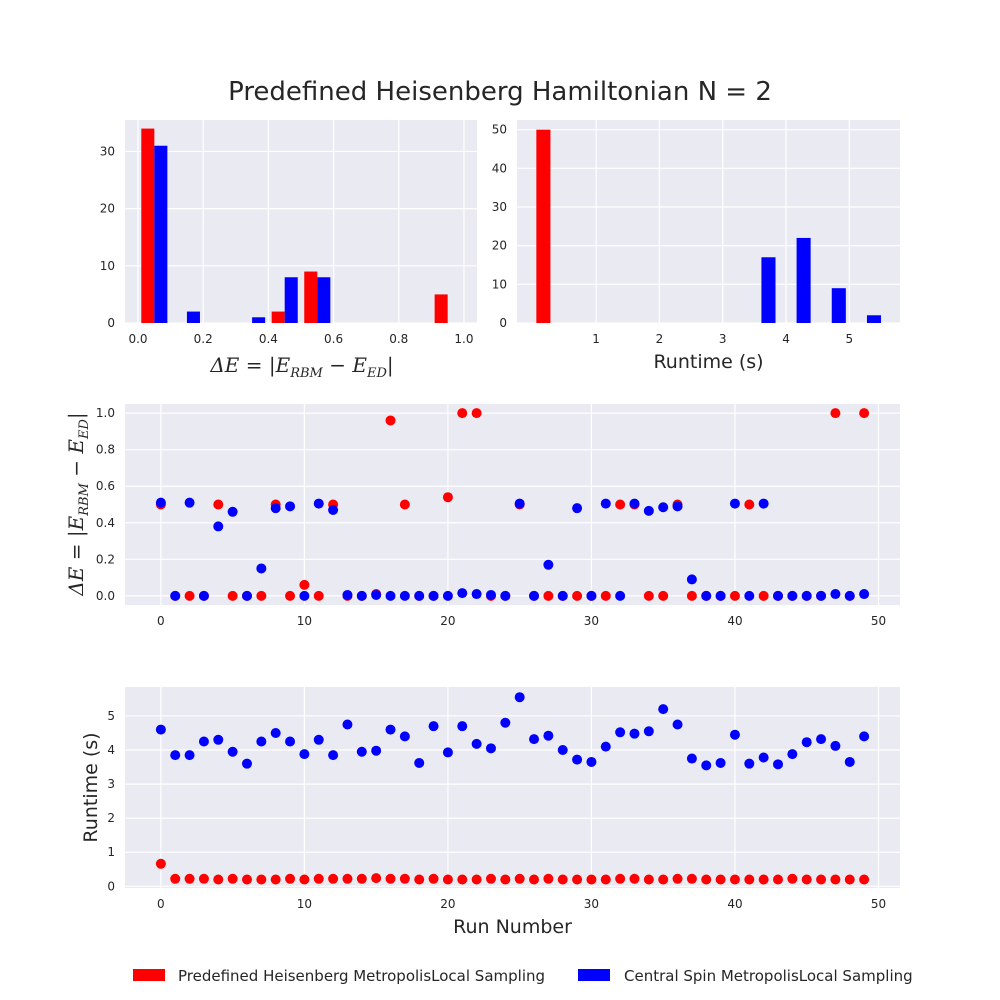  Describe the element at coordinates (137, 339) in the screenshot. I see `x-tick-label: 0.0` at that location.